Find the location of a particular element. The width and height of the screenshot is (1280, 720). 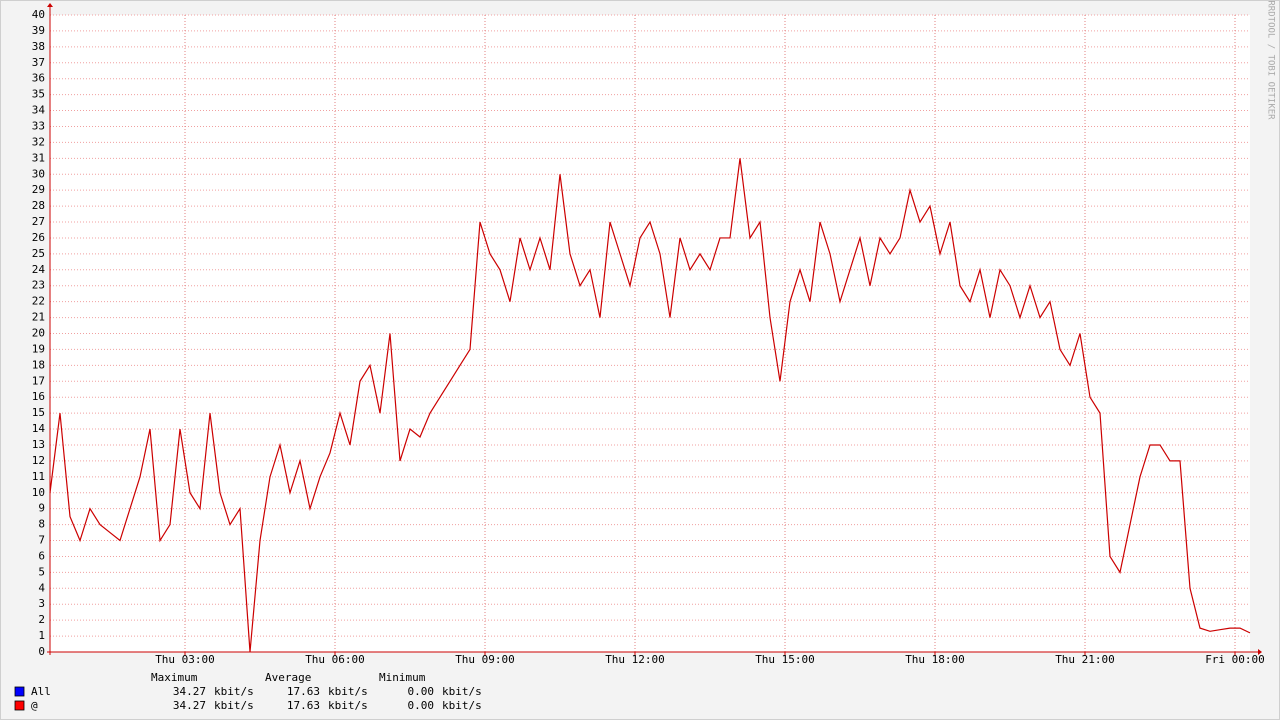

y-tick-label: 26 is located at coordinates (38, 237).